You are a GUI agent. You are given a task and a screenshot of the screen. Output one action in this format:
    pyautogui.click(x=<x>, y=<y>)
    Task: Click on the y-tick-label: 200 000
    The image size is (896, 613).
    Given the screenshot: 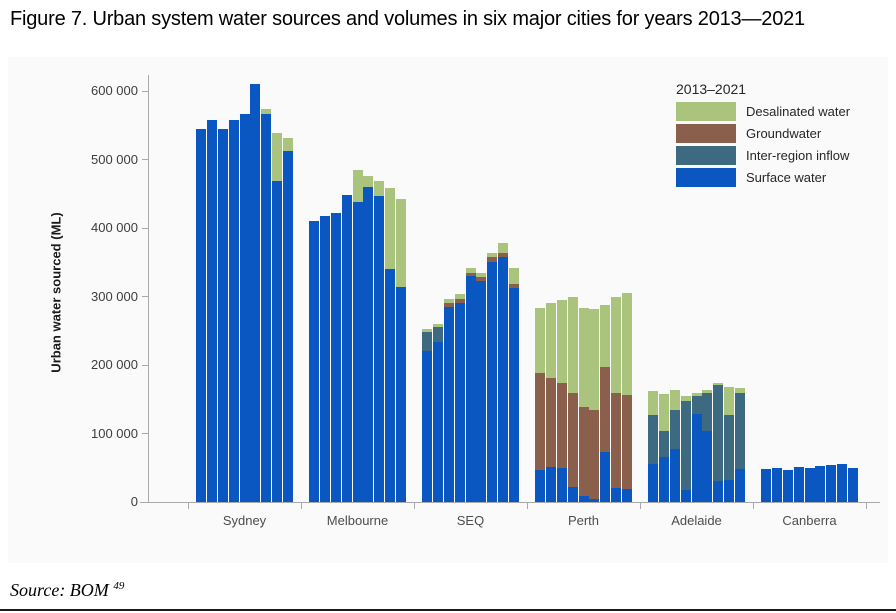 What is the action you would take?
    pyautogui.click(x=114, y=364)
    